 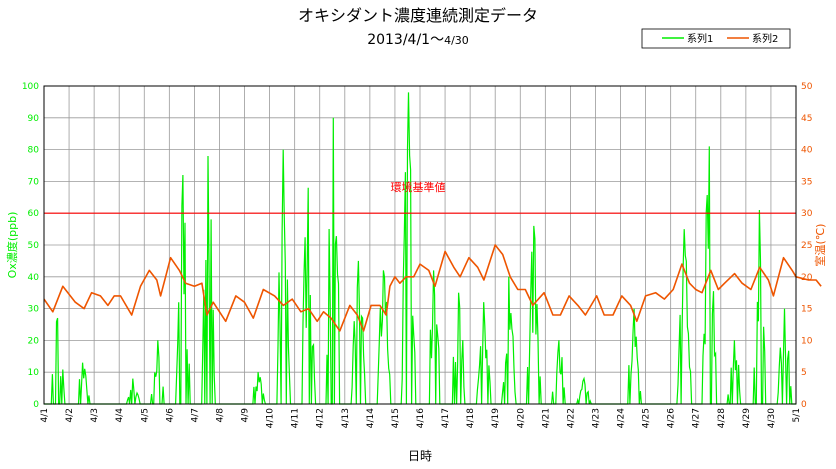 I want to click on x-tick-label: 4/13, so click(x=346, y=418).